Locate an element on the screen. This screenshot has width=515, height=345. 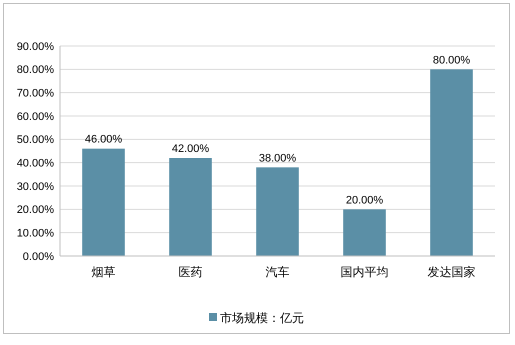
data-label: 42.00% is located at coordinates (191, 149).